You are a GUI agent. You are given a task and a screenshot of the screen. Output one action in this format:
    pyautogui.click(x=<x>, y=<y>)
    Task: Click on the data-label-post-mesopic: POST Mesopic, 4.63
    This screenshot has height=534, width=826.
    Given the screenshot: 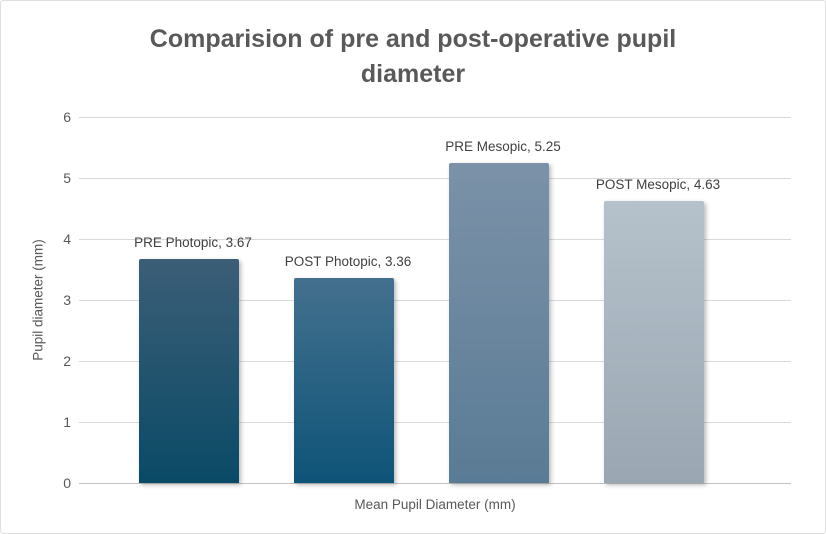 What is the action you would take?
    pyautogui.click(x=658, y=184)
    